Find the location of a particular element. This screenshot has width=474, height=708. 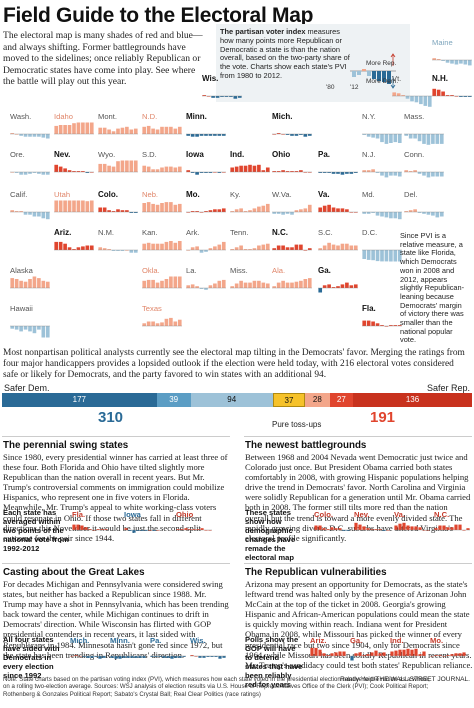

state-label: Ky. is located at coordinates (235, 194).